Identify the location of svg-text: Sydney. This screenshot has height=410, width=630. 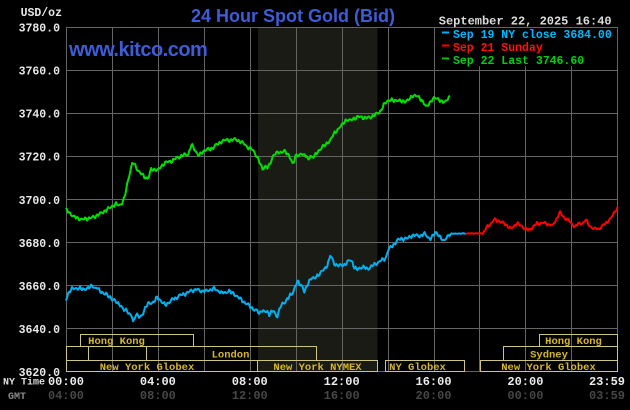
(549, 356).